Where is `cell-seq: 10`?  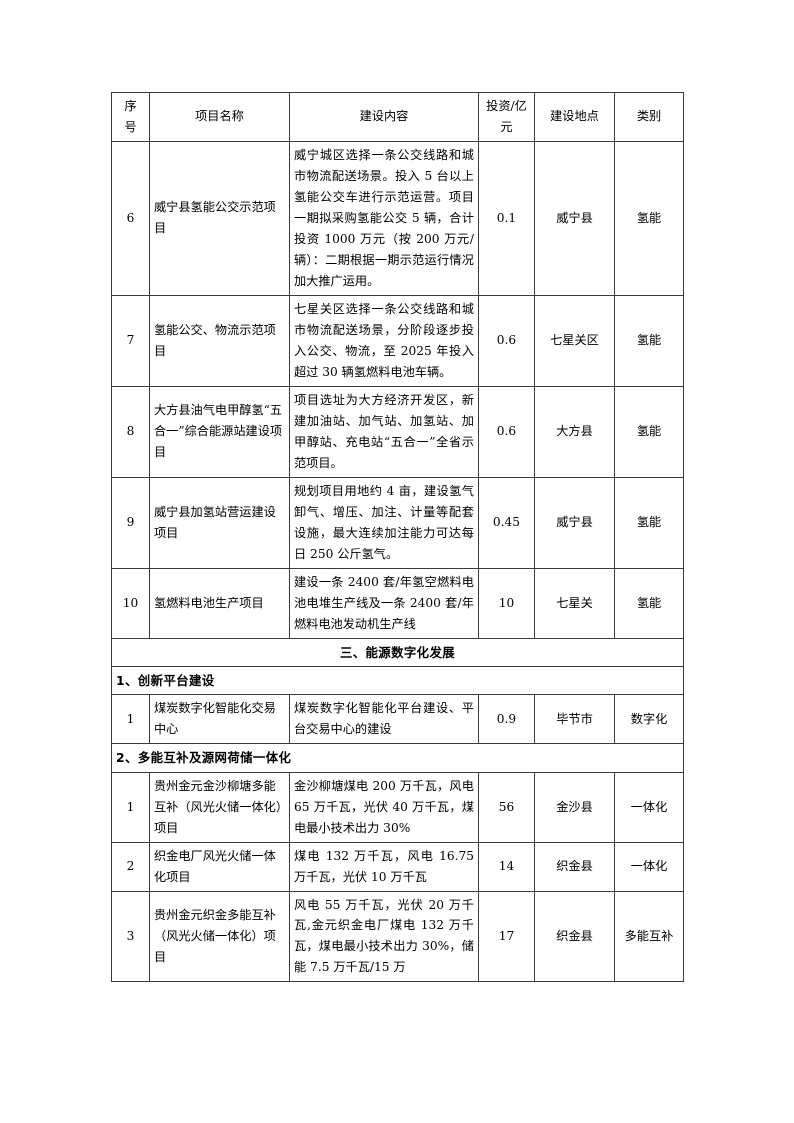
cell-seq: 10 is located at coordinates (130, 603).